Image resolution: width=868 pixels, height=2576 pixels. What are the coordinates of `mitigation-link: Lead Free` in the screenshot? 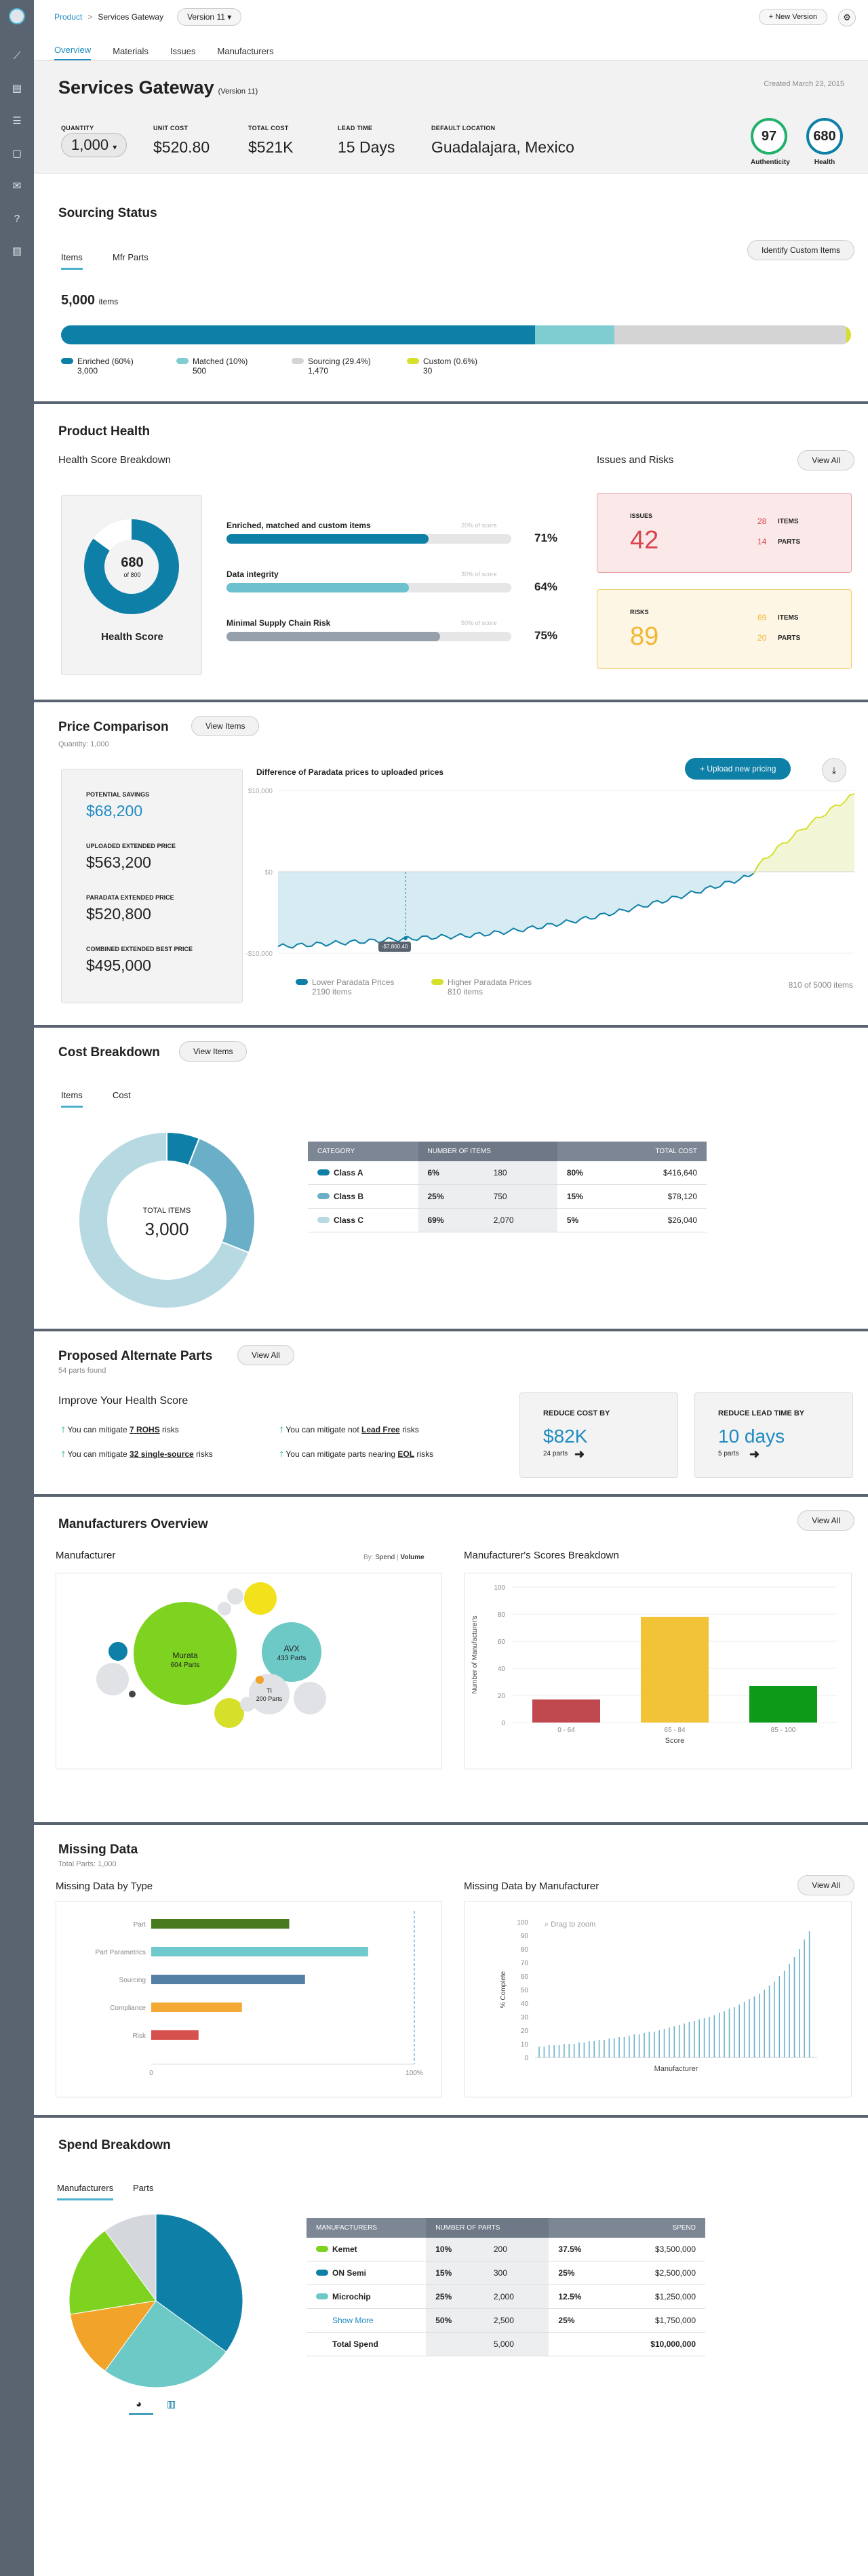 It's located at (380, 1429).